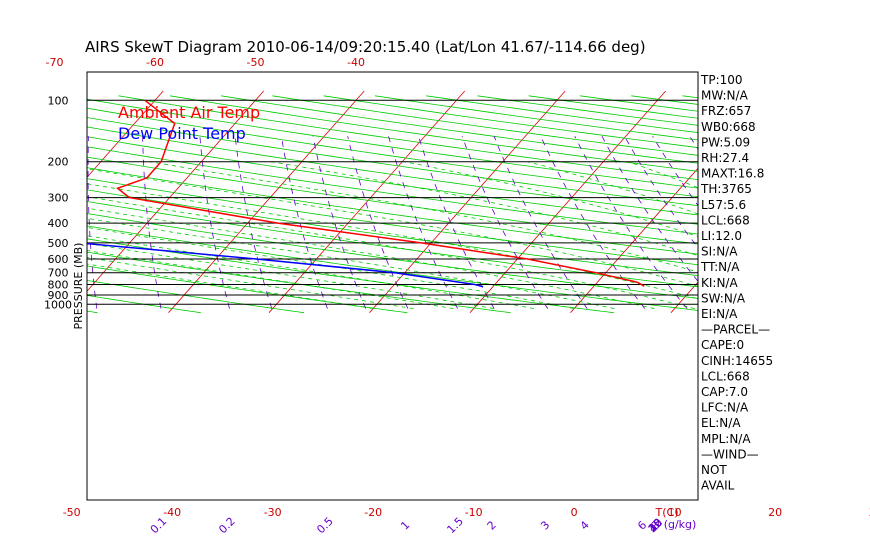 This screenshot has height=560, width=870. What do you see at coordinates (58, 223) in the screenshot?
I see `pressure-tick-label: 400` at bounding box center [58, 223].